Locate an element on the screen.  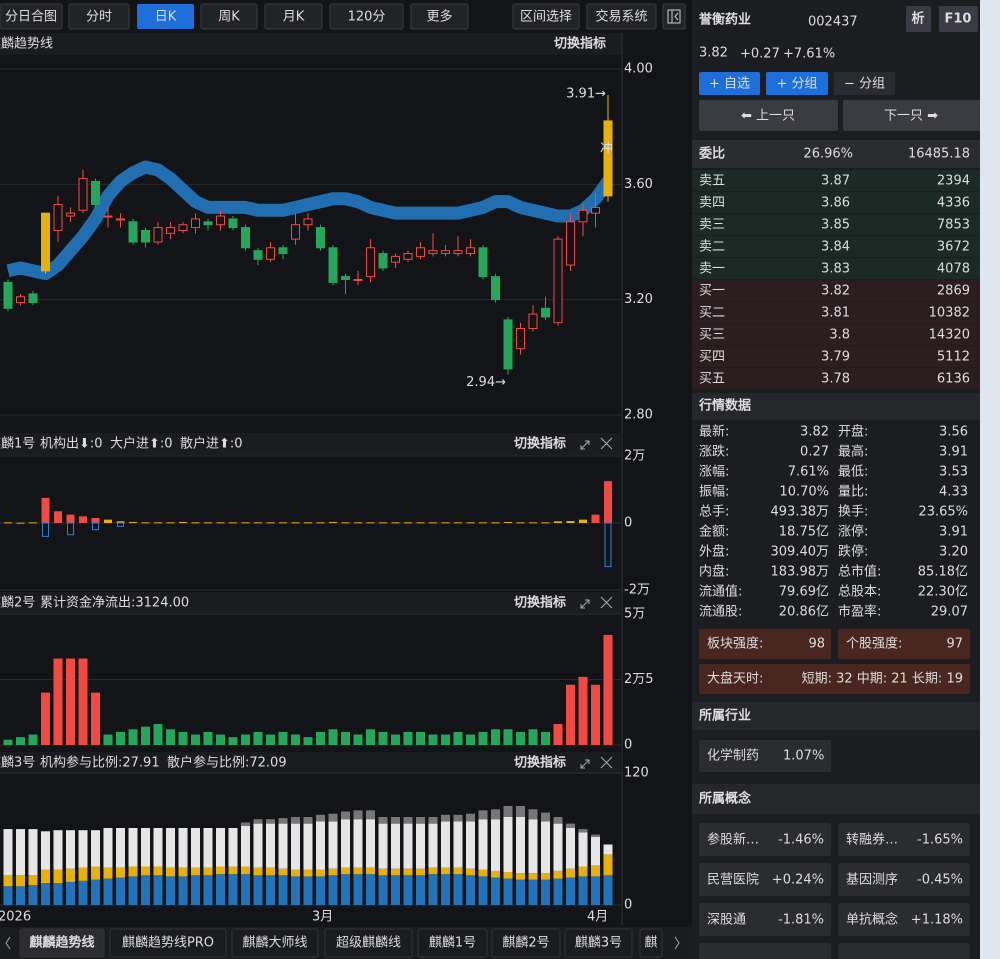
bottom-tab-label: 麒麟大师线 is located at coordinates (274, 943).